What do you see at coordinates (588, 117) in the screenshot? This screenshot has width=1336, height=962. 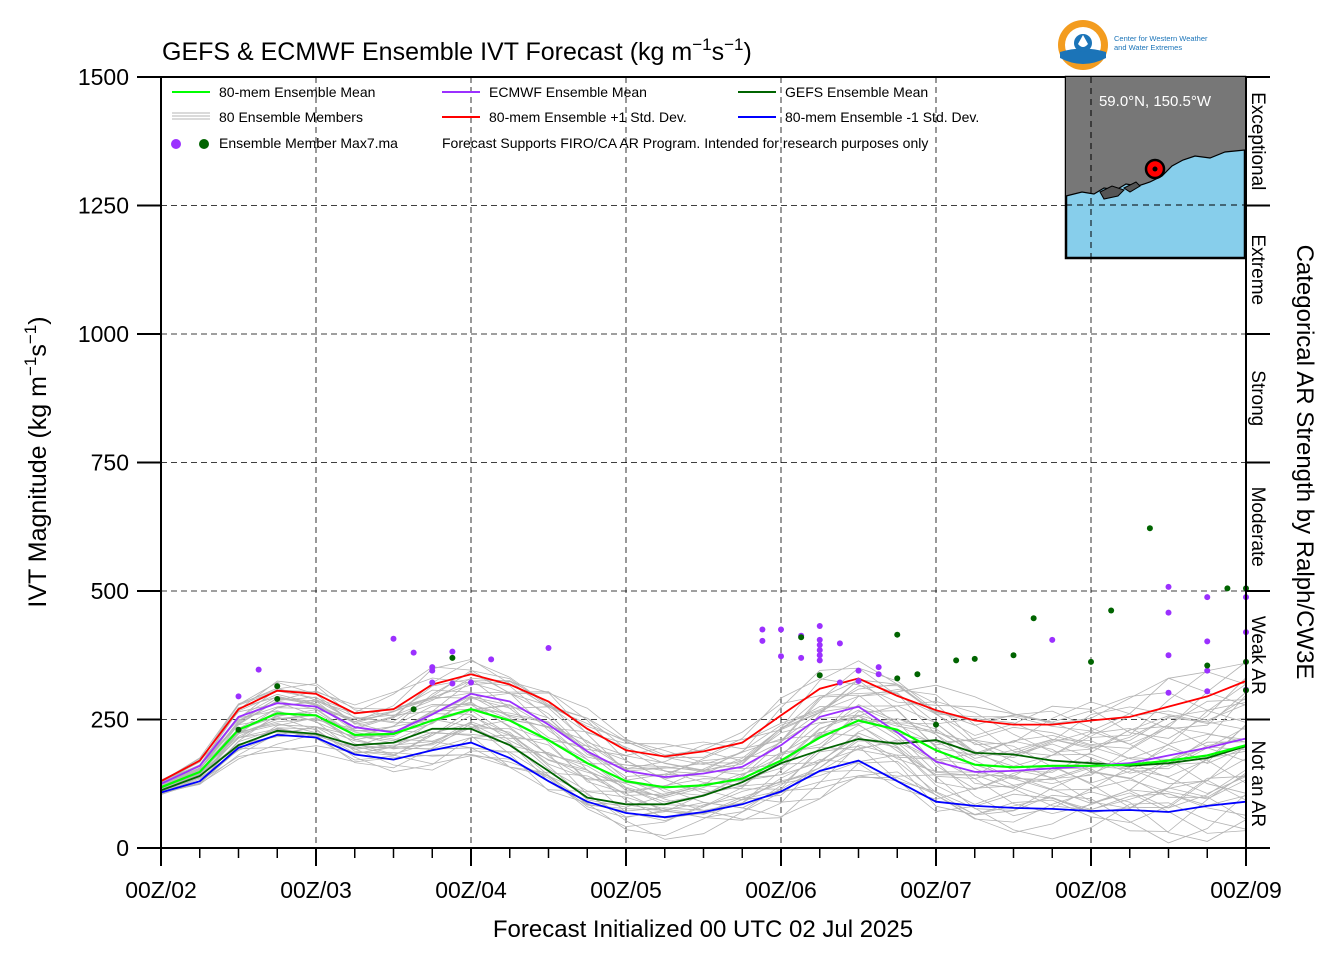 I see `legend-plus-sd-label: 80-mem Ensemble +1 Std. Dev.` at bounding box center [588, 117].